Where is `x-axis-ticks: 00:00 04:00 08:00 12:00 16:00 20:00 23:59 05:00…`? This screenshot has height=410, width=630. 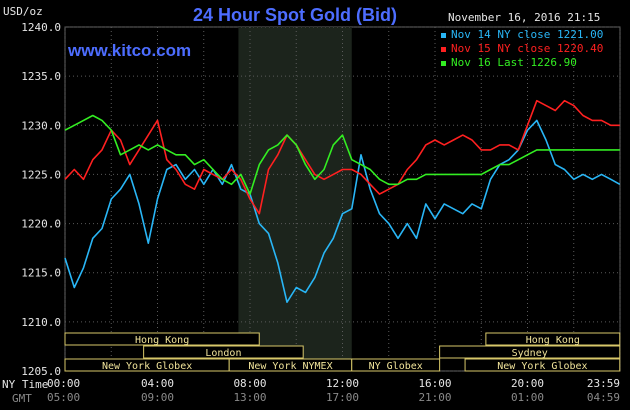 x-axis-ticks: 00:00 04:00 08:00 12:00 16:00 20:00 23:59 05:00… is located at coordinates (333, 390).